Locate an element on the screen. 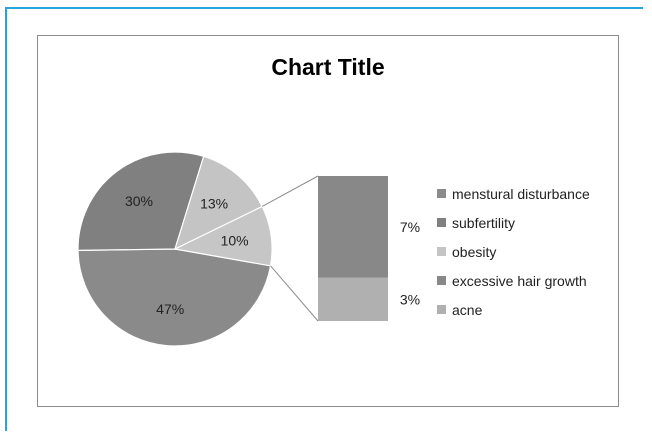  legend-label: menstural disturbance is located at coordinates (521, 193).